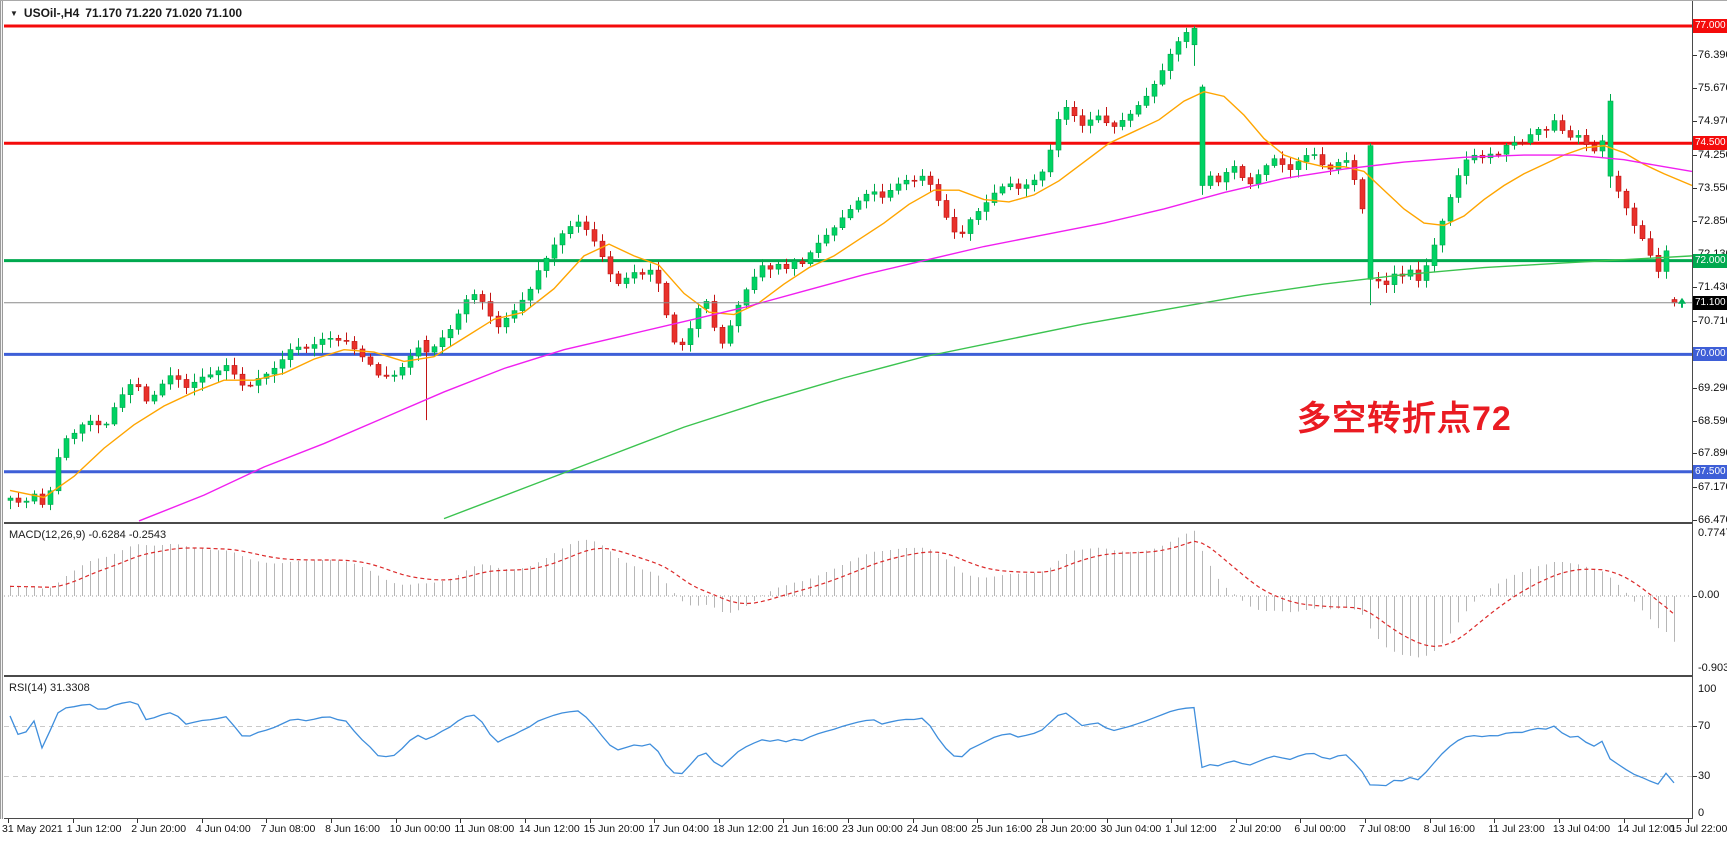 This screenshot has height=842, width=1727. Describe the element at coordinates (1712, 54) in the screenshot. I see `price-tick-label: 76.390` at that location.